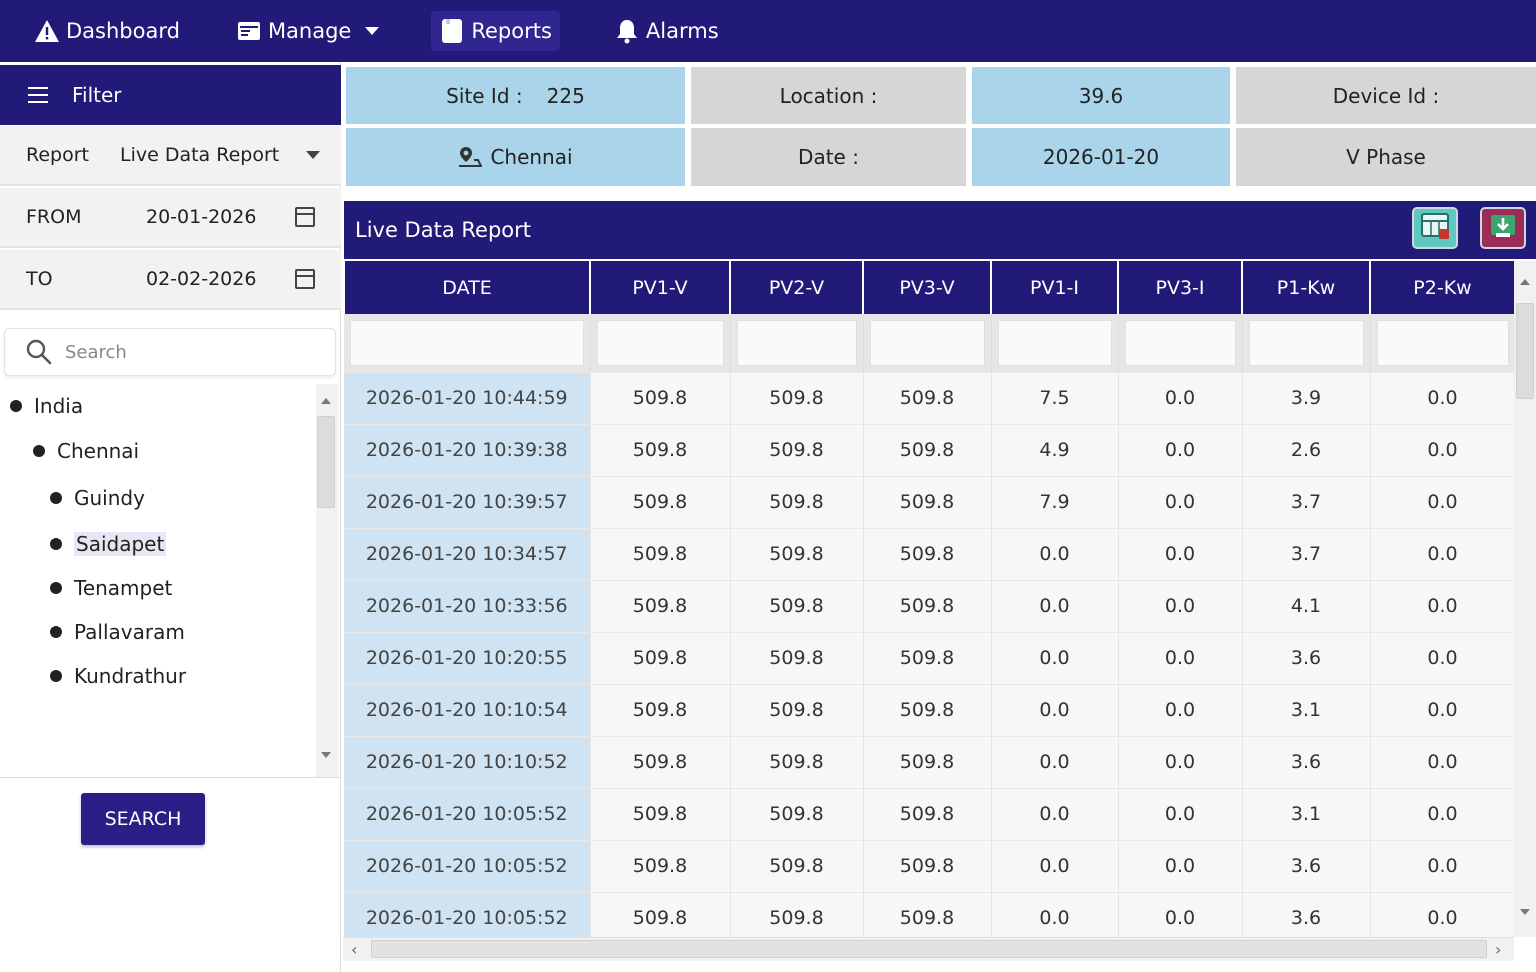  I want to click on export-excel-button, so click(1435, 228).